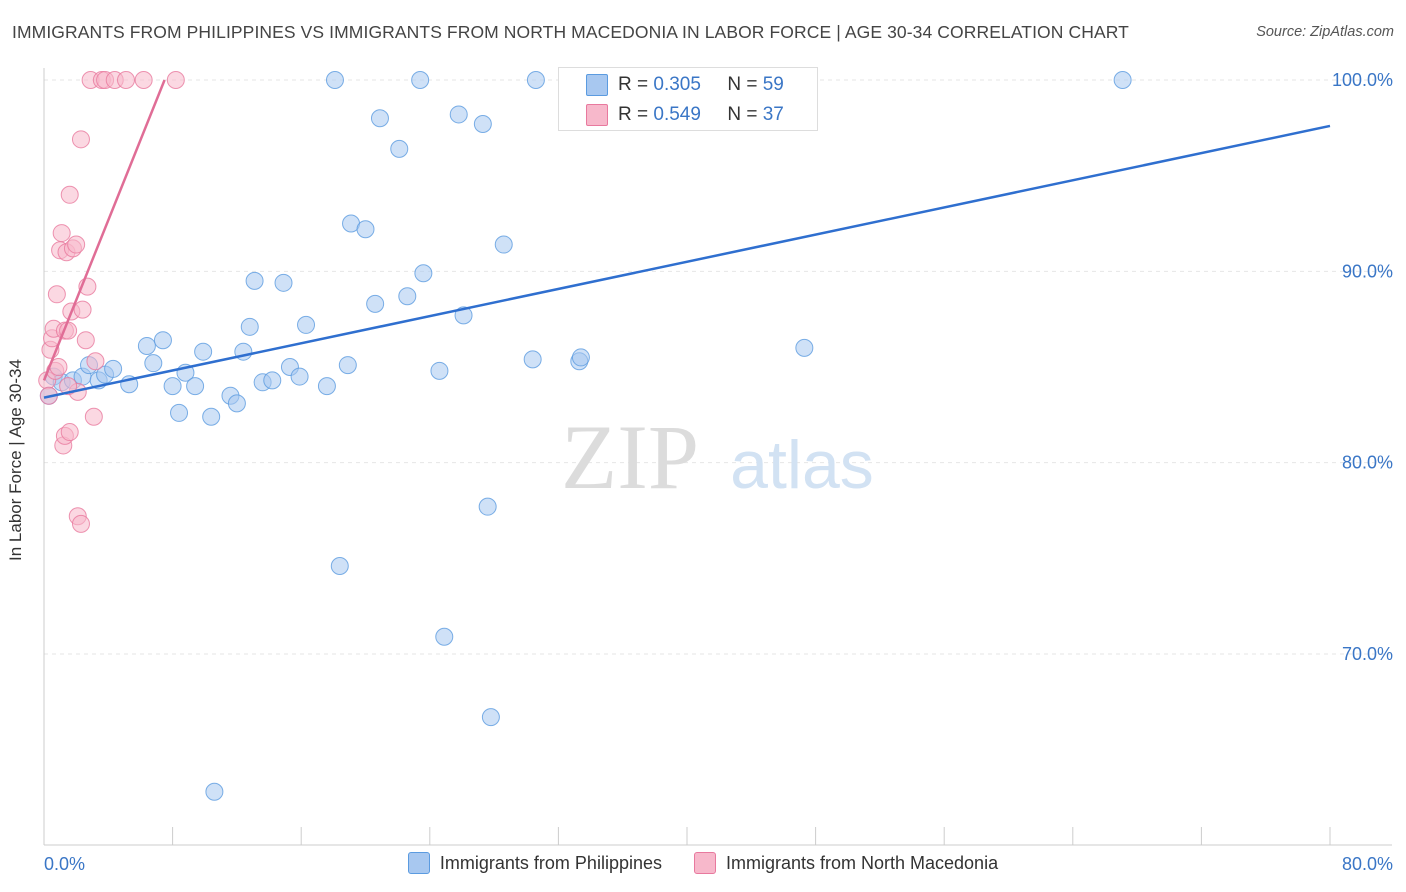  Describe the element at coordinates (688, 99) in the screenshot. I see `stats-box: R = 0.305 N = 59 R = 0.549 N = 37` at that location.